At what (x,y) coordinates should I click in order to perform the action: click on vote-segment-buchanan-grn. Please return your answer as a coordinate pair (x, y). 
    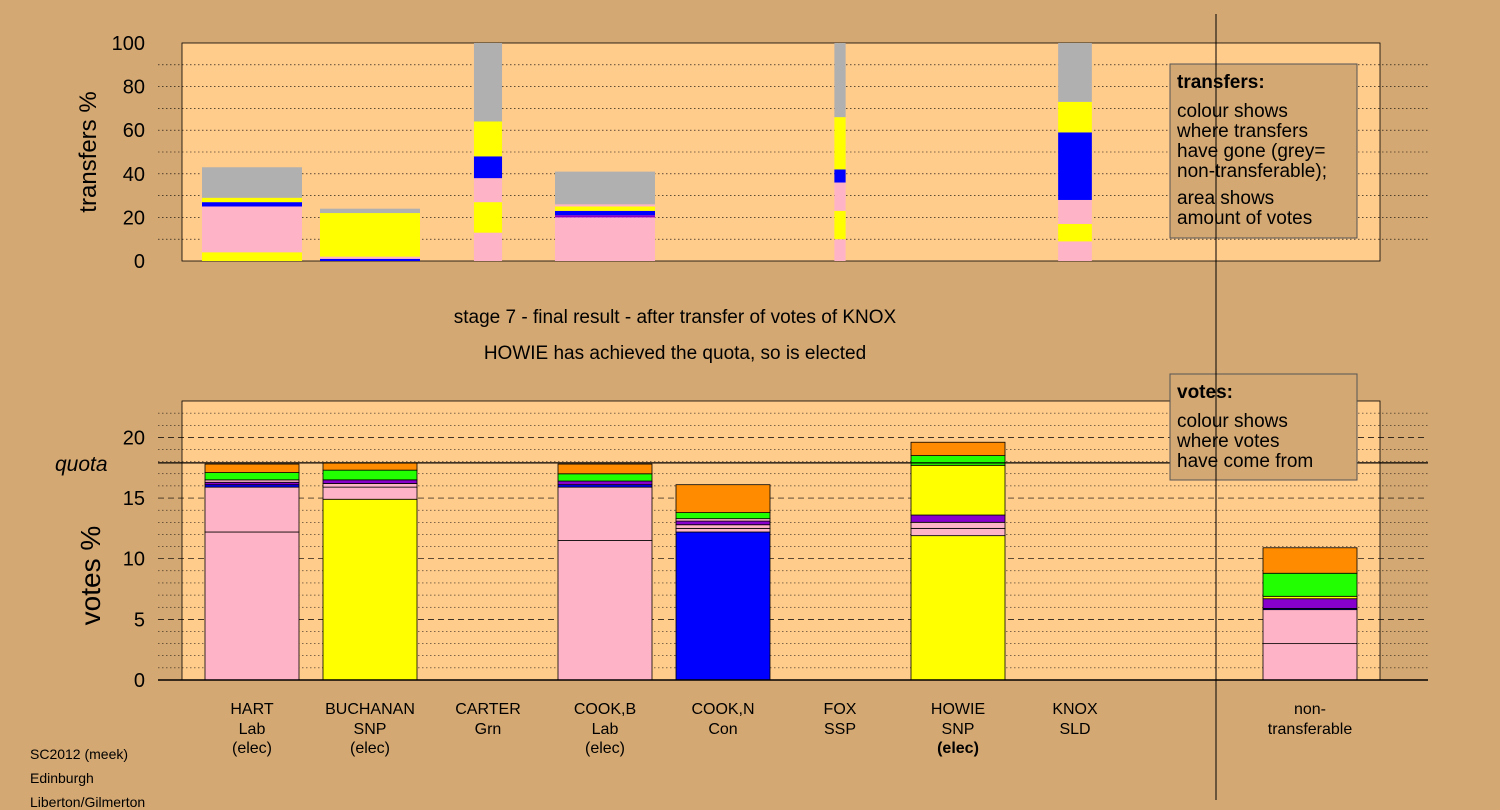
    Looking at the image, I should click on (370, 475).